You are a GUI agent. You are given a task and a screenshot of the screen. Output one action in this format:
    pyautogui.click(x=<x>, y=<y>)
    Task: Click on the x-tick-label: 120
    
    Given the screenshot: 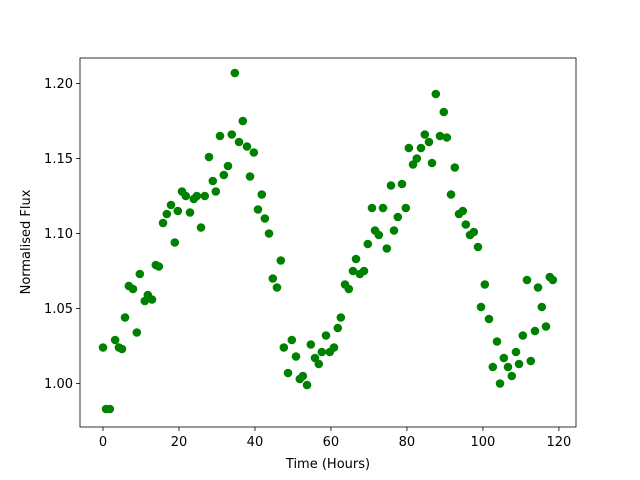 What is the action you would take?
    pyautogui.click(x=558, y=442)
    